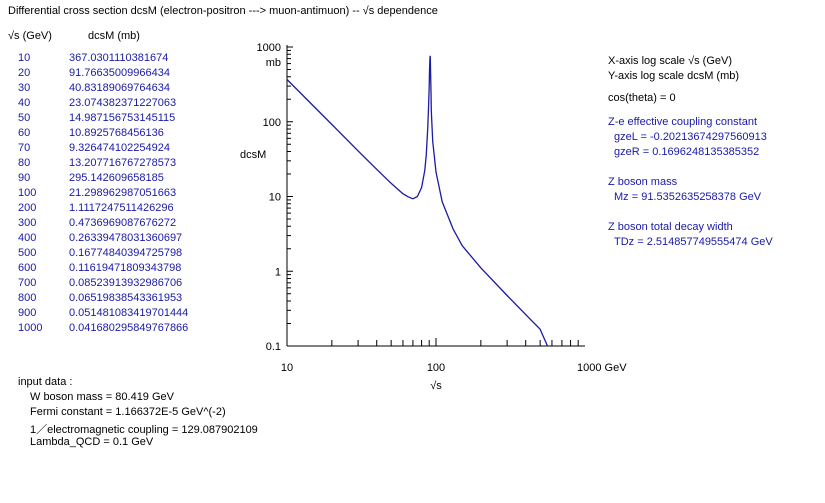 The image size is (825, 503). Describe the element at coordinates (119, 88) in the screenshot. I see `dcsm-value: 40.83189069764634` at that location.